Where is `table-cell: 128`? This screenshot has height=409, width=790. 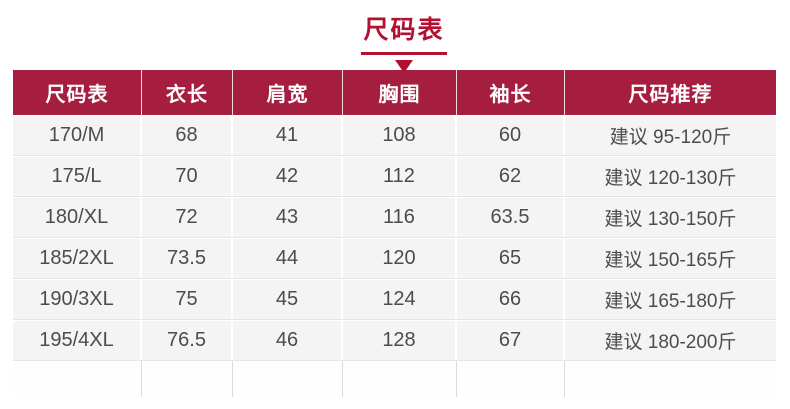
table-cell: 128 is located at coordinates (400, 340).